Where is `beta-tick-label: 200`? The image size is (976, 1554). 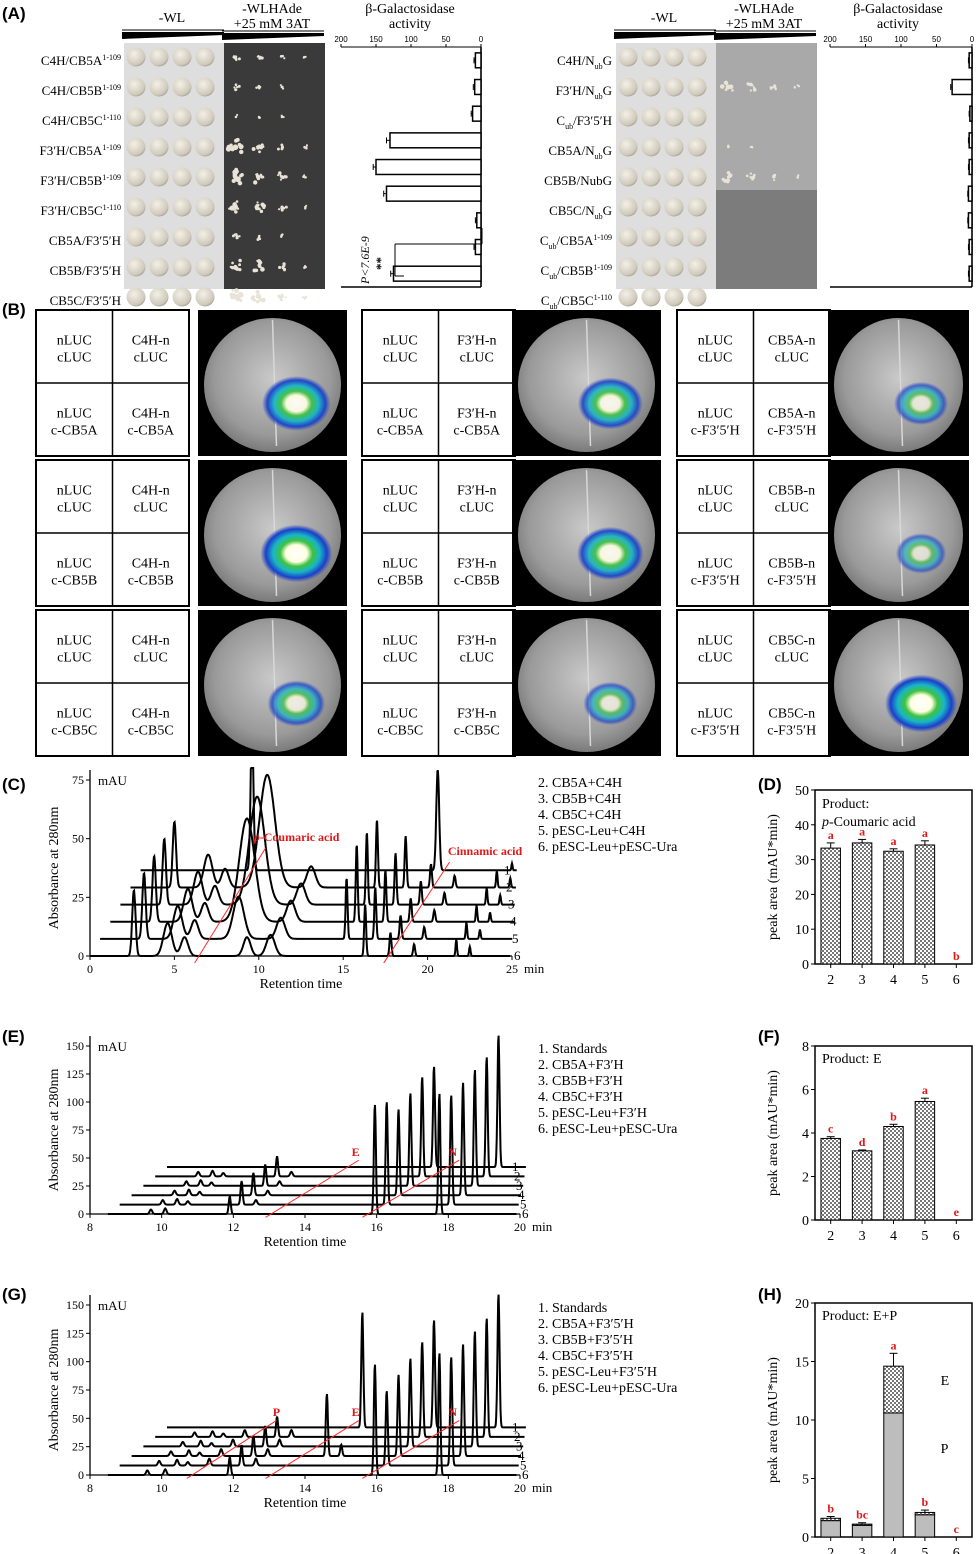
beta-tick-label: 200 is located at coordinates (830, 39).